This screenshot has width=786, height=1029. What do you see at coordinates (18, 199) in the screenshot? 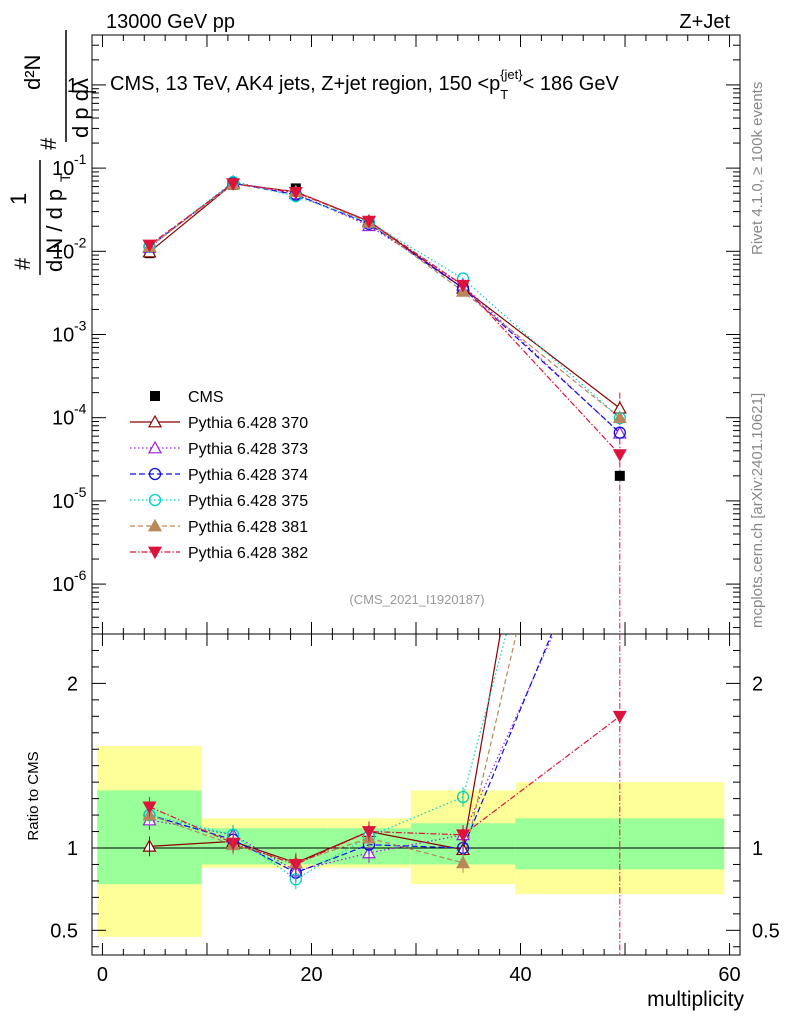
I see `main-ylabel-one: 1` at bounding box center [18, 199].